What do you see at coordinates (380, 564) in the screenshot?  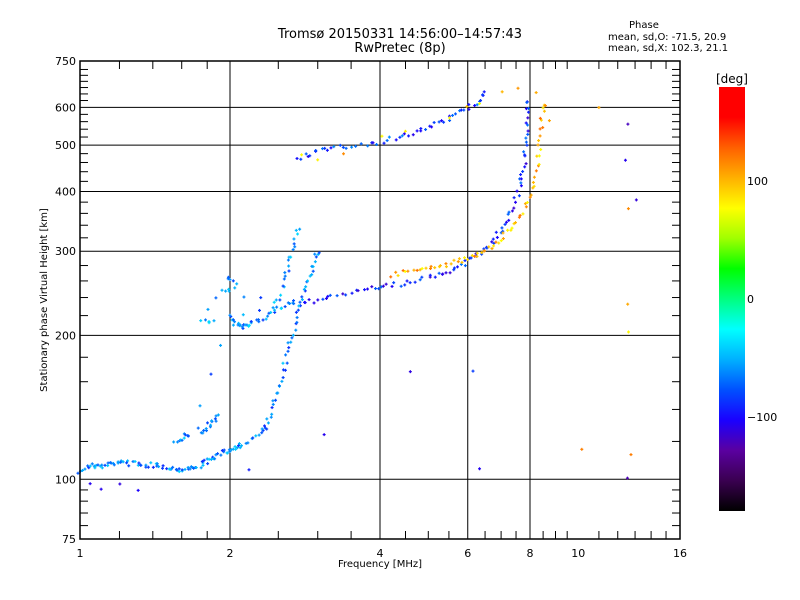 I see `x-axis-label: Frequency [MHz]` at bounding box center [380, 564].